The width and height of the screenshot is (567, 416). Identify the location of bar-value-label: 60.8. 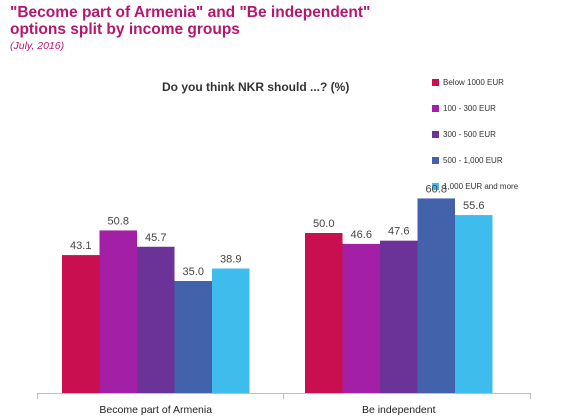
(436, 189).